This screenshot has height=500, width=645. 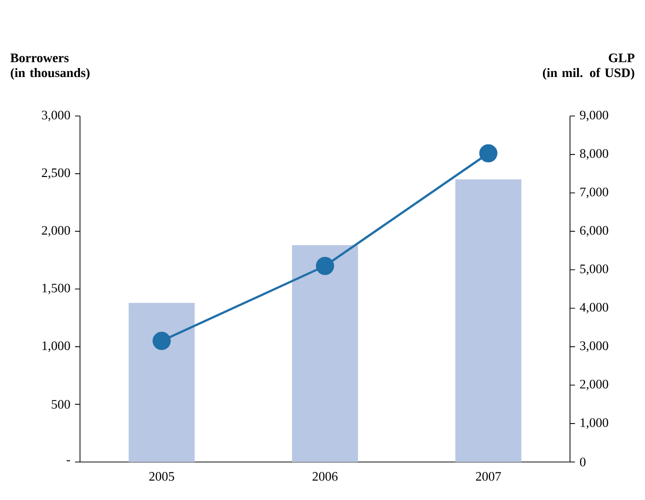 What do you see at coordinates (56, 346) in the screenshot?
I see `y-tick-label: 1,000` at bounding box center [56, 346].